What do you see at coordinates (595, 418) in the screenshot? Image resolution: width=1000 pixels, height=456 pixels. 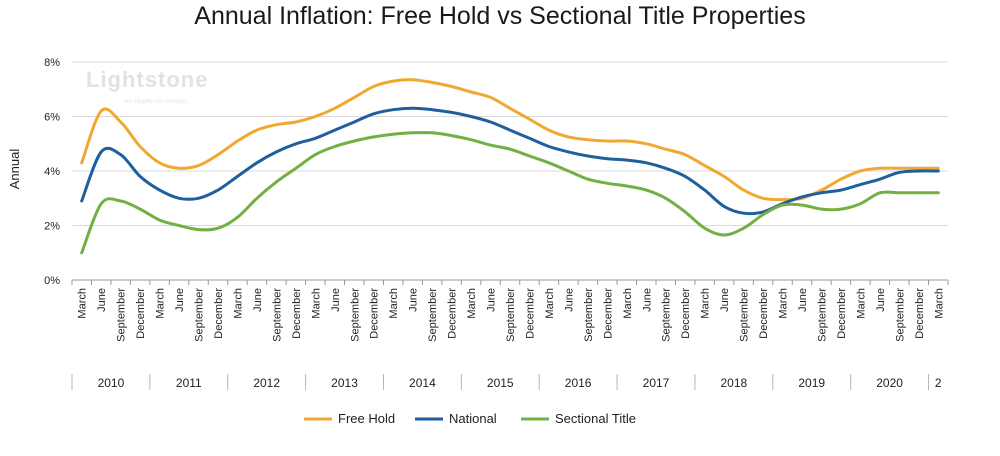 I see `legend-label-sectional-title: Sectional Title` at bounding box center [595, 418].